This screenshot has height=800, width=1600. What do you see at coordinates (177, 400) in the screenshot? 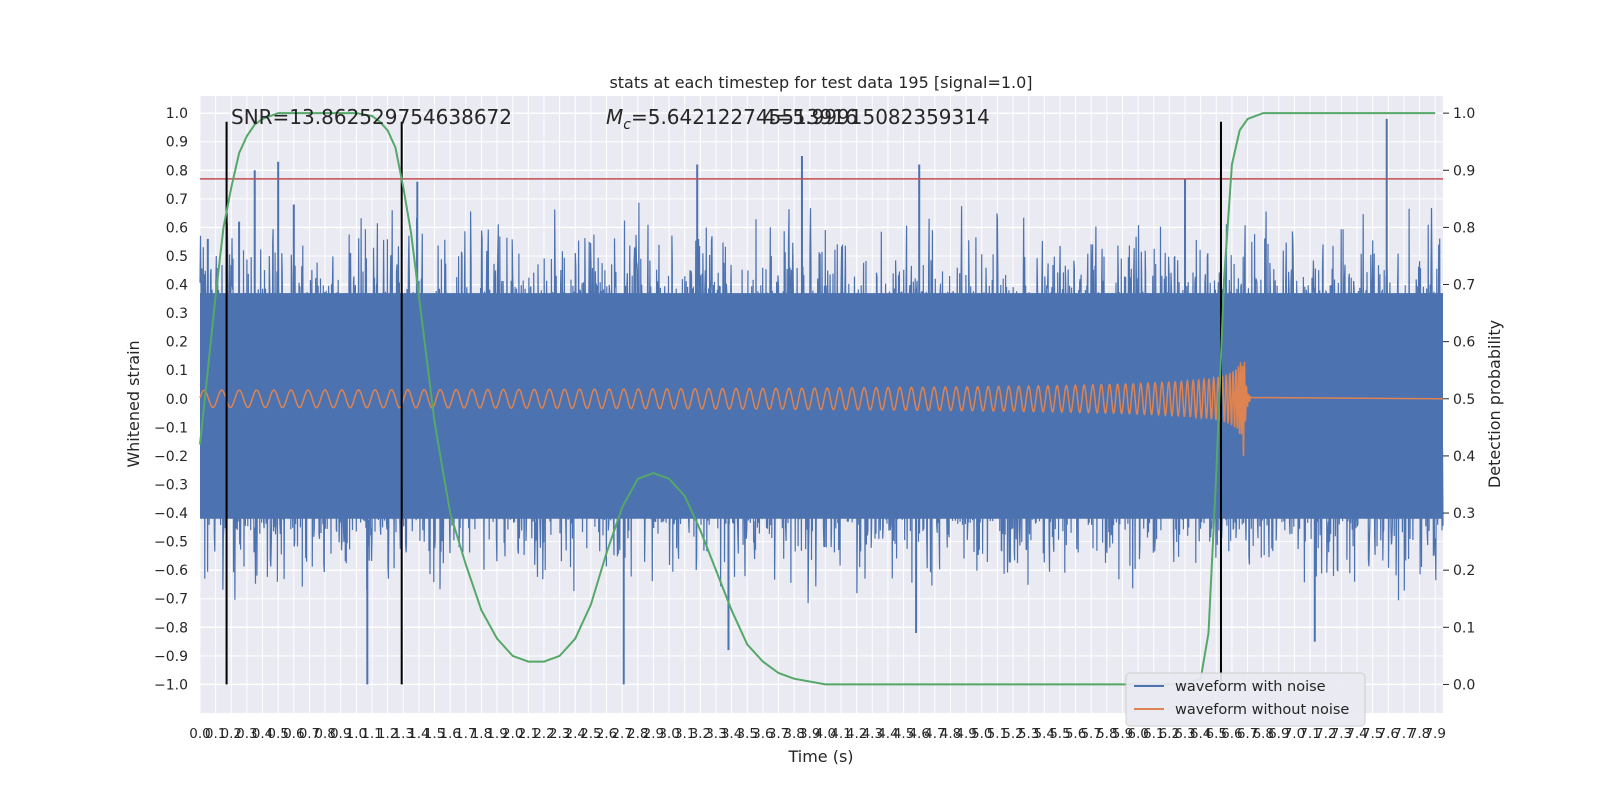
I see `y-tick-label: 0.0` at bounding box center [177, 400].